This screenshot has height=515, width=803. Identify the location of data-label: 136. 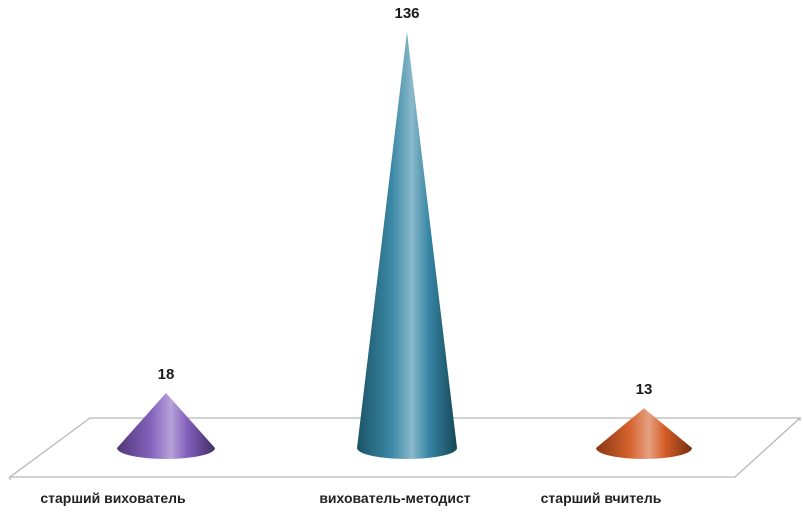
(406, 13).